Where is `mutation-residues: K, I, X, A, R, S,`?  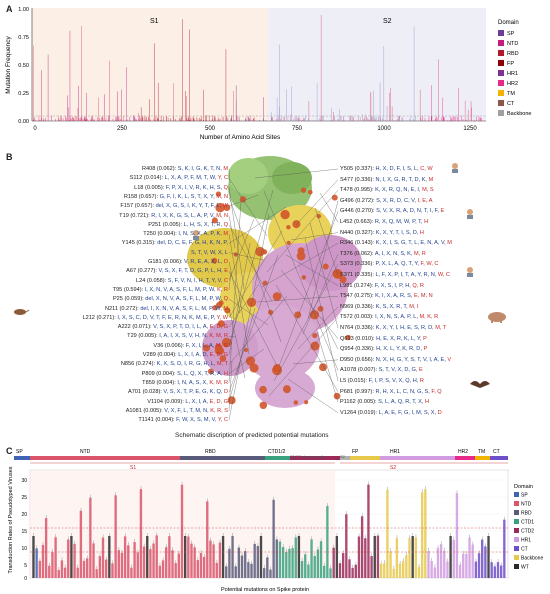
mutation-residues: K, I, X, A, R, S, is located at coordinates (394, 296).